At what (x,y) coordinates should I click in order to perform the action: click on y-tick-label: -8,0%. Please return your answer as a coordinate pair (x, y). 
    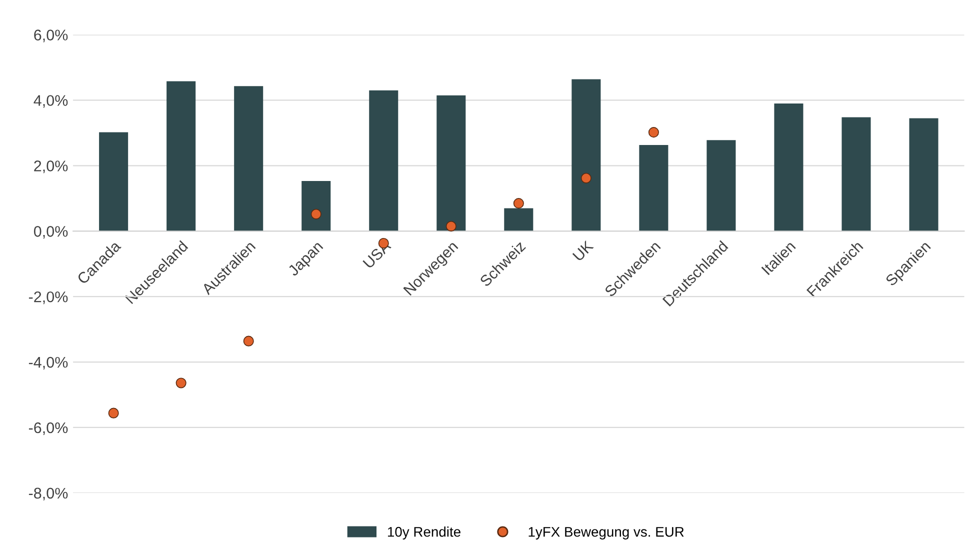
    Looking at the image, I should click on (48, 494).